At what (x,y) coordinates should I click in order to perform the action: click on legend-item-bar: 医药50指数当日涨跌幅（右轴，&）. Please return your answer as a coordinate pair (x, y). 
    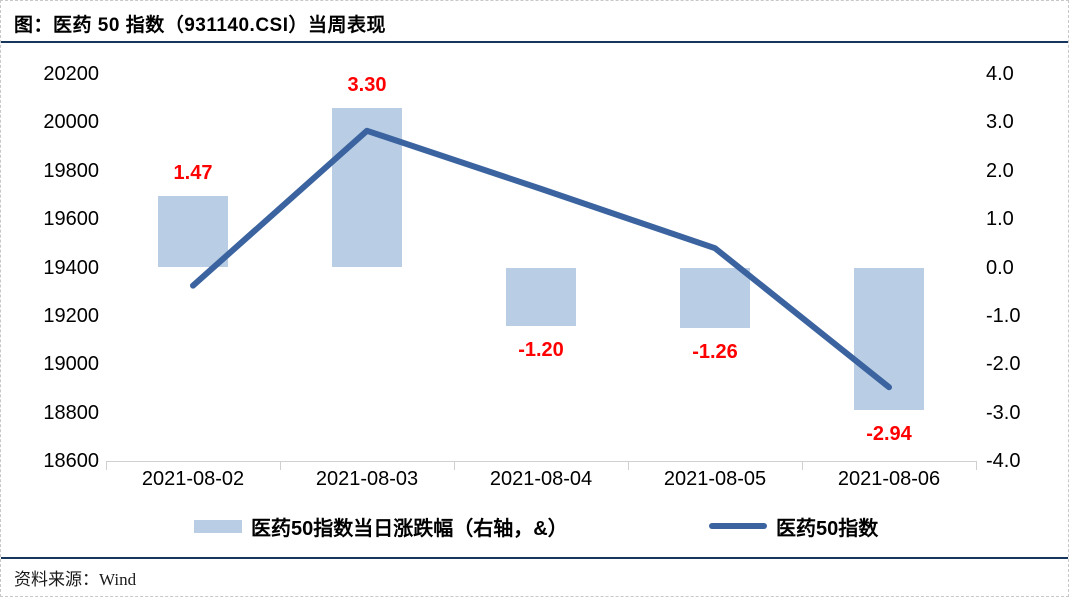
    Looking at the image, I should click on (381, 526).